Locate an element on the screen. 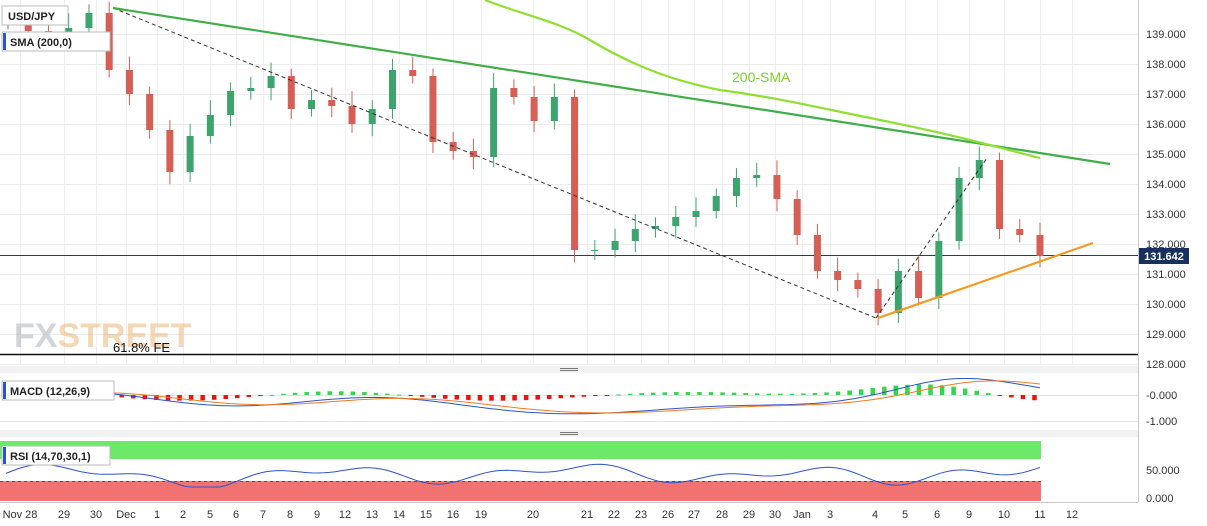 The width and height of the screenshot is (1207, 526). macd-line is located at coordinates (523, 396).